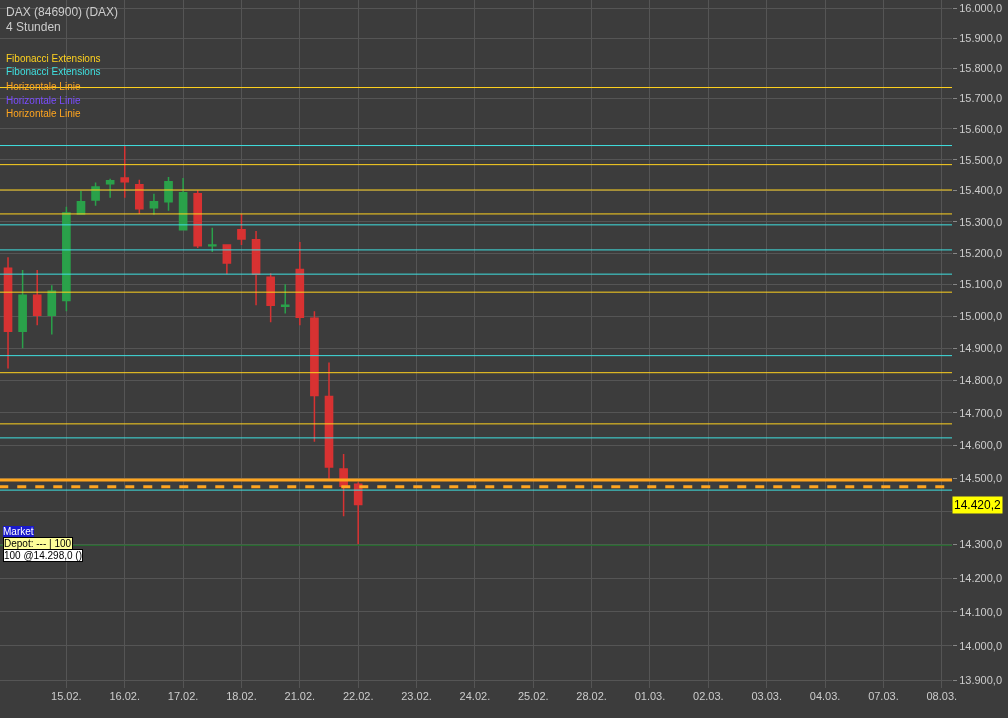 This screenshot has height=718, width=1008. What do you see at coordinates (62, 11) in the screenshot?
I see `chart-title: DAX (846900) (DAX)` at bounding box center [62, 11].